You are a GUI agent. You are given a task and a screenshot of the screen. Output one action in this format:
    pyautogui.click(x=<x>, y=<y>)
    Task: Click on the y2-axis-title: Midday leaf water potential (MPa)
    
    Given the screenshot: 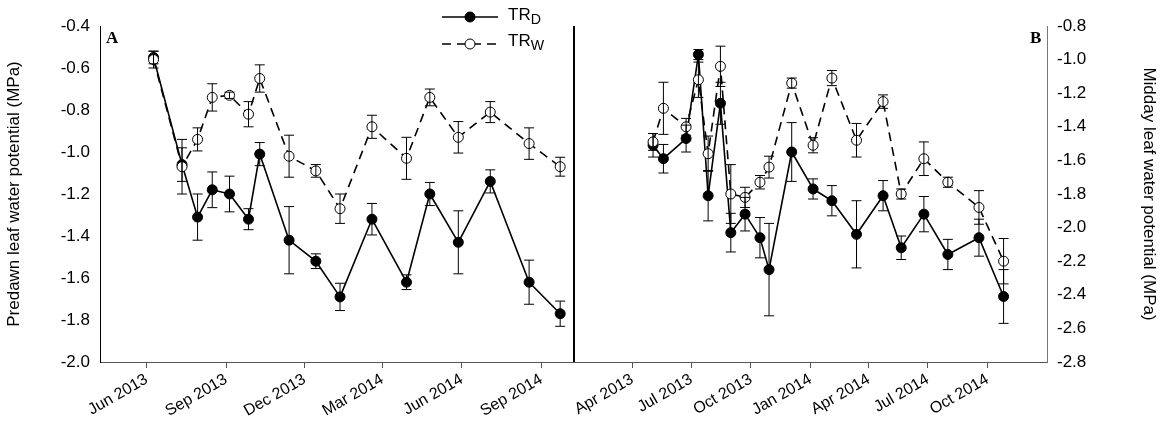 What is the action you would take?
    pyautogui.click(x=1150, y=194)
    